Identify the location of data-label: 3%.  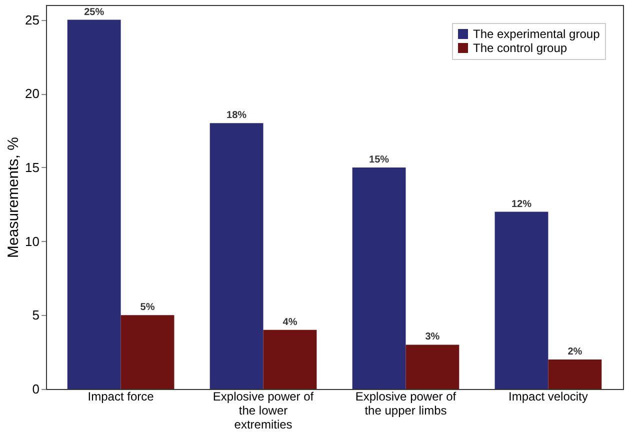
(432, 337).